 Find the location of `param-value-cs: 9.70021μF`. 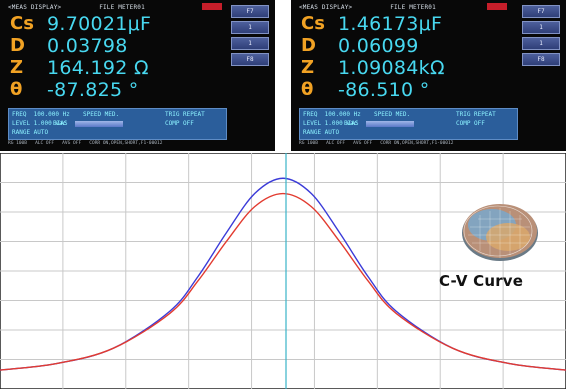

param-value-cs: 9.70021μF is located at coordinates (99, 24).